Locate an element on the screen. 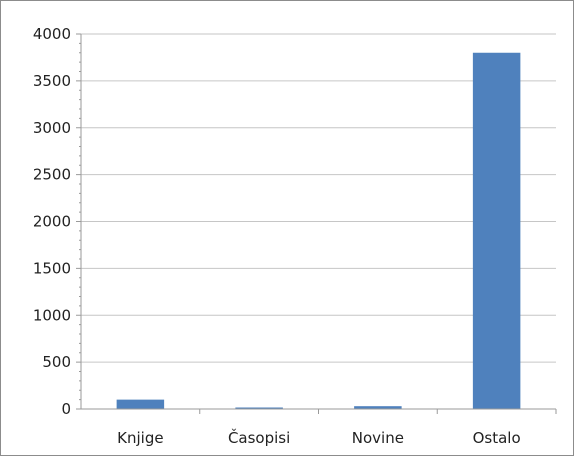  y-tick-label: 3500 is located at coordinates (52, 81).